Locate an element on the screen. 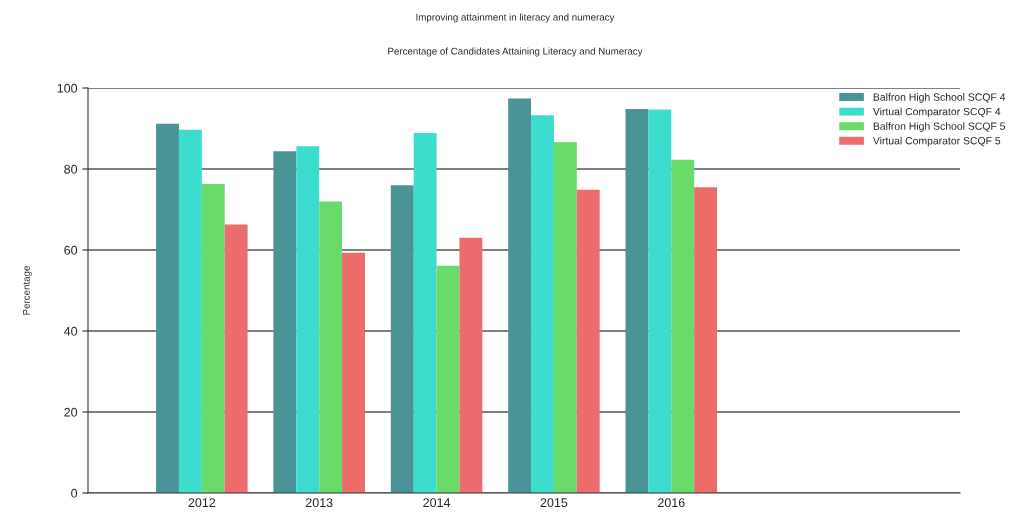 Image resolution: width=1030 pixels, height=519 pixels. chart-subtitle: Percentage of Candidates Attaining Literacy and Numeracy is located at coordinates (515, 52).